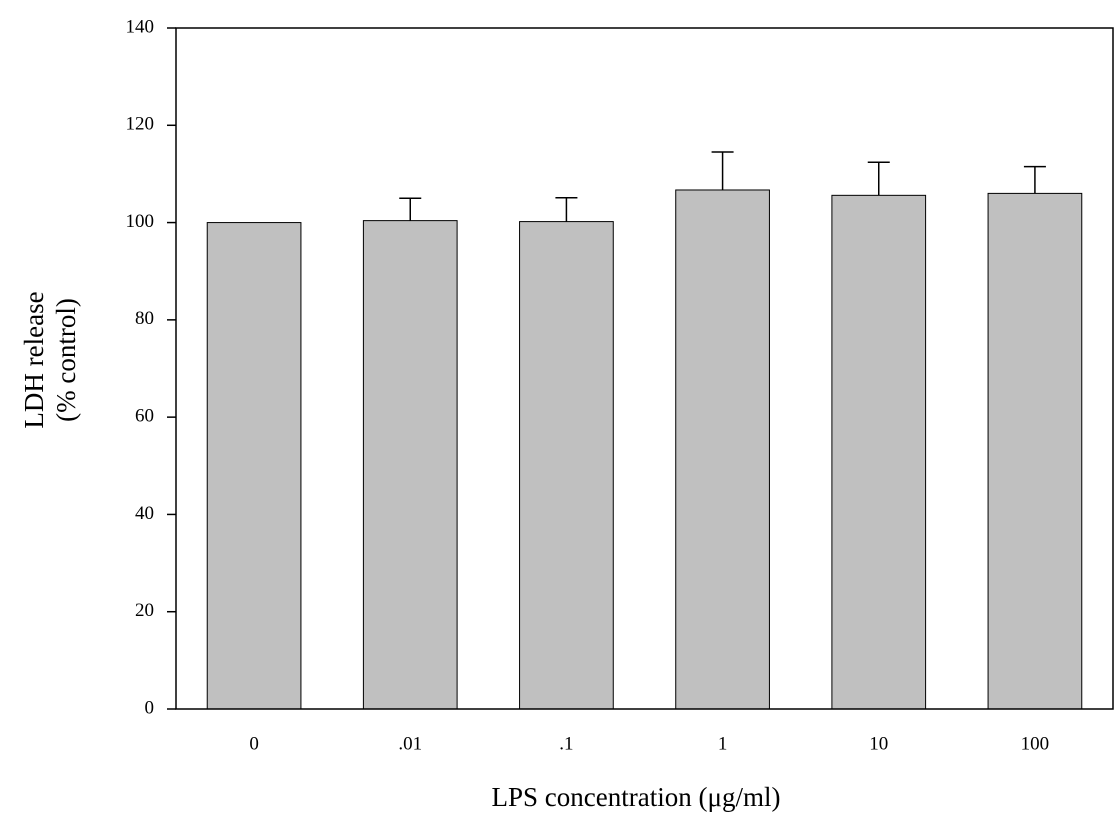 The width and height of the screenshot is (1114, 821). I want to click on y-axis-title-line: (% control), so click(66, 360).